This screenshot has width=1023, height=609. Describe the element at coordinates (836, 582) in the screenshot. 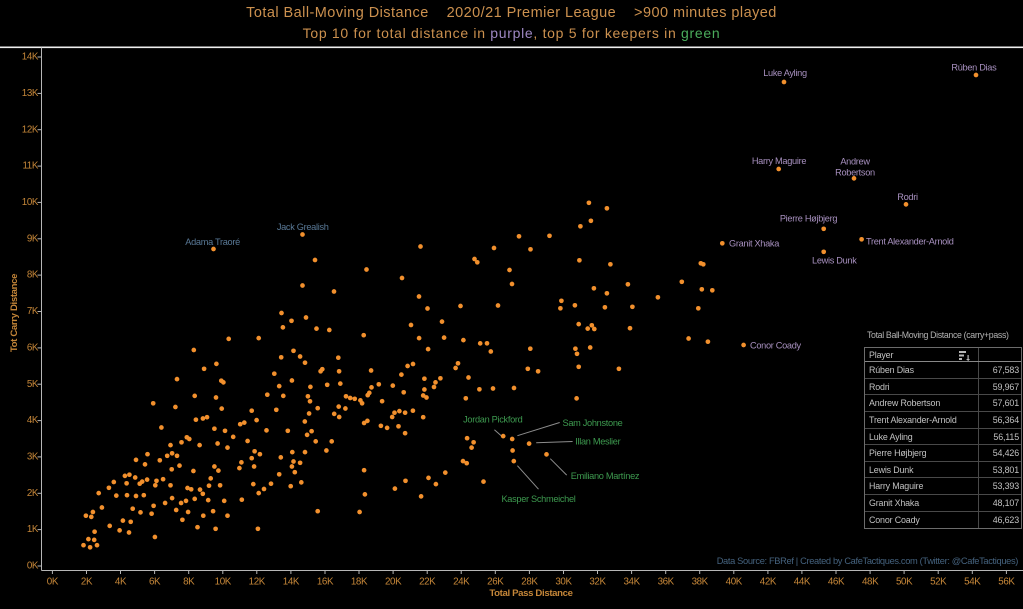

I see `svg-text: 46K` at that location.